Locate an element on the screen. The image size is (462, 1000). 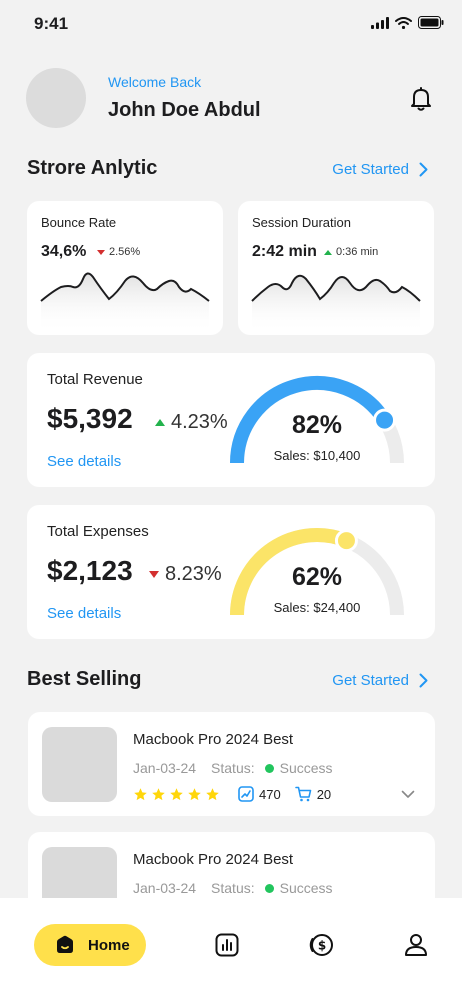
total-revenue-change: 4.23% is located at coordinates (191, 422).